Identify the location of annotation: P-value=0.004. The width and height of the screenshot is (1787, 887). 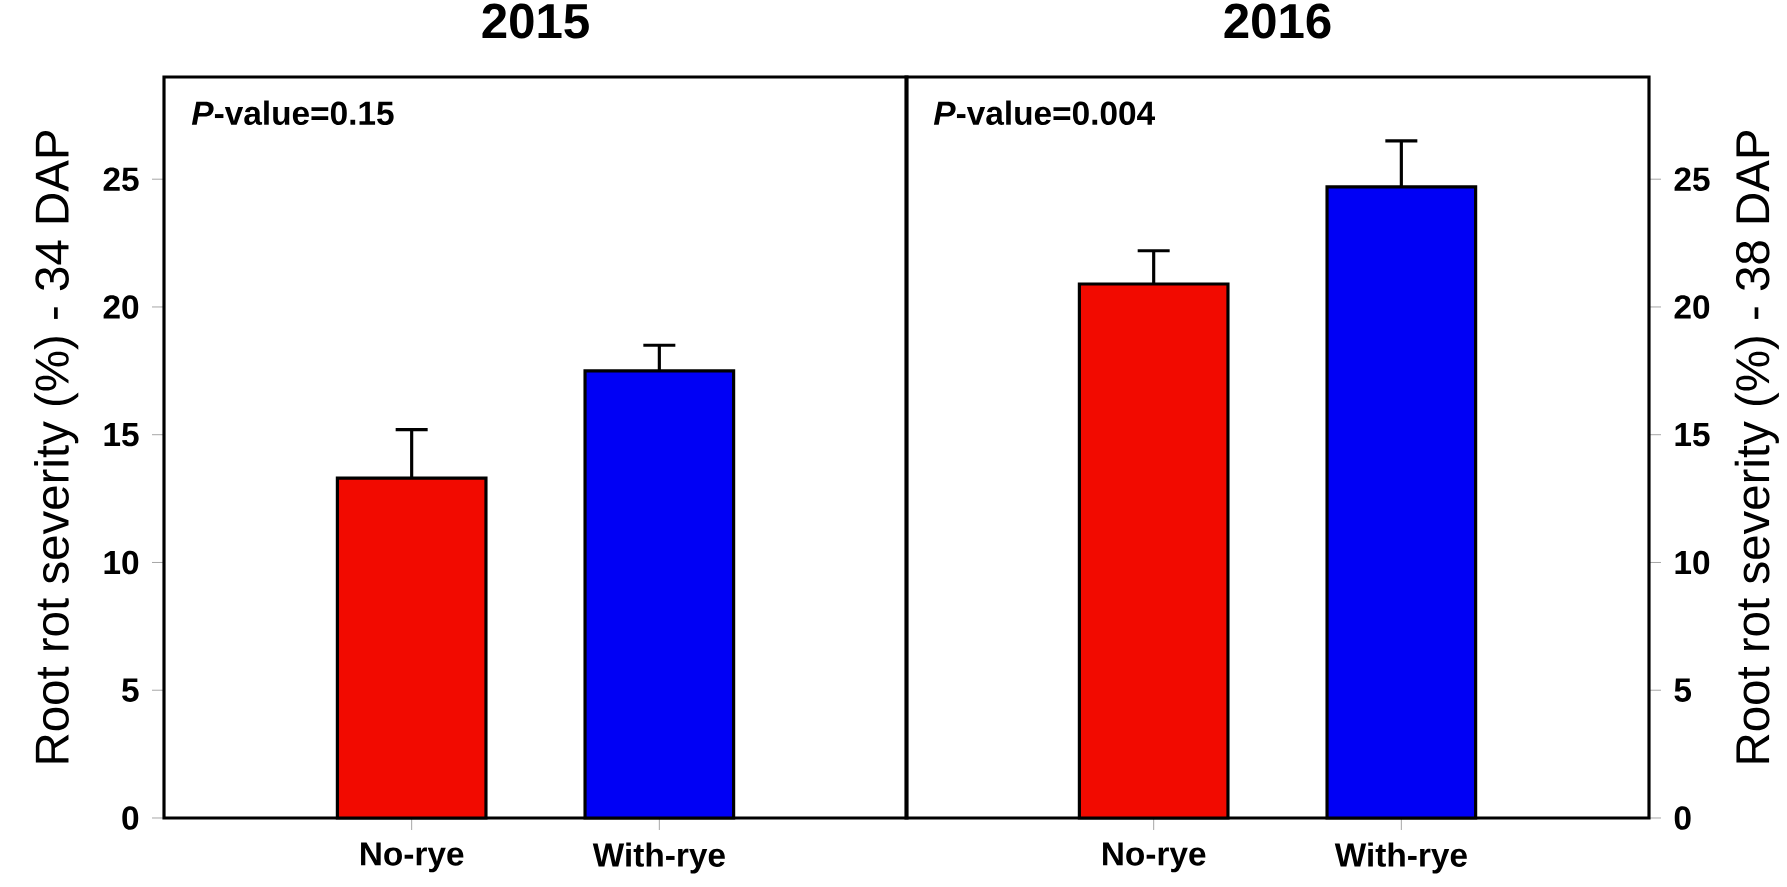
(1044, 113).